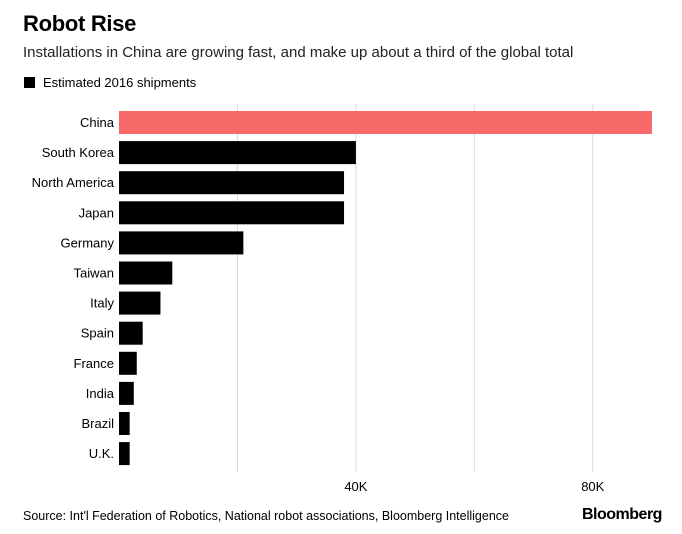 Image resolution: width=682 pixels, height=534 pixels. Describe the element at coordinates (622, 514) in the screenshot. I see `bloomberg-logo: Bloomberg` at that location.